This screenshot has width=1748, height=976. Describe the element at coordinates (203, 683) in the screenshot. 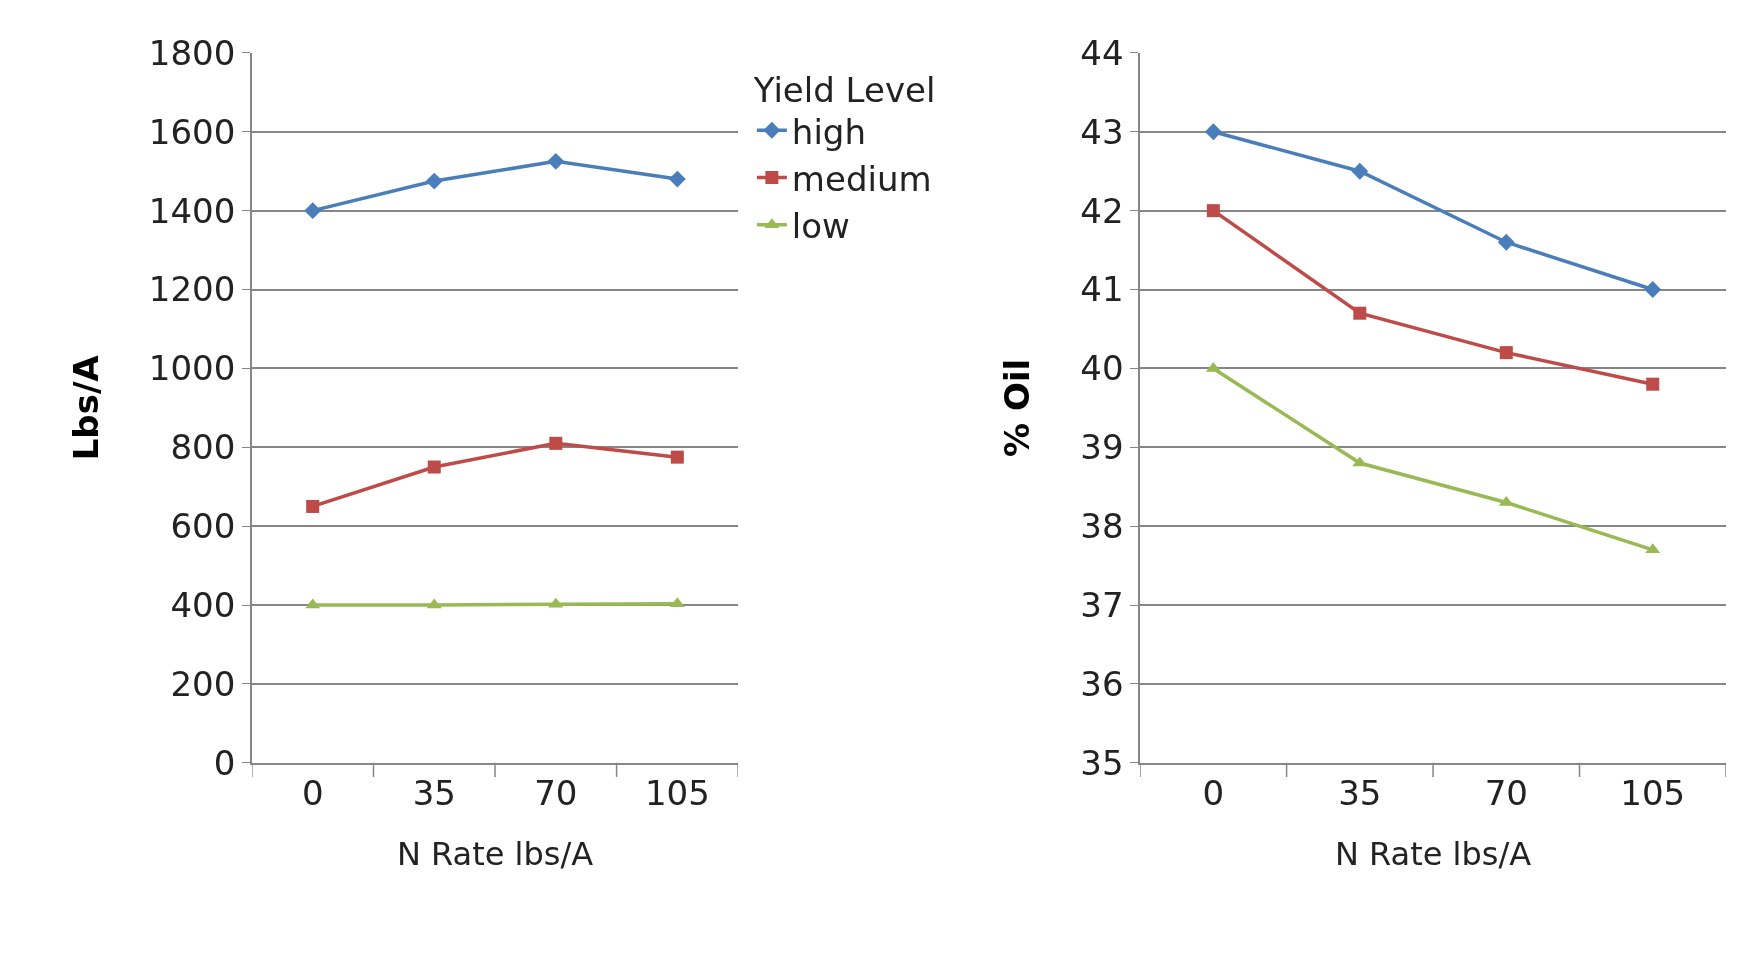

I see `y-tick-label: 200` at that location.